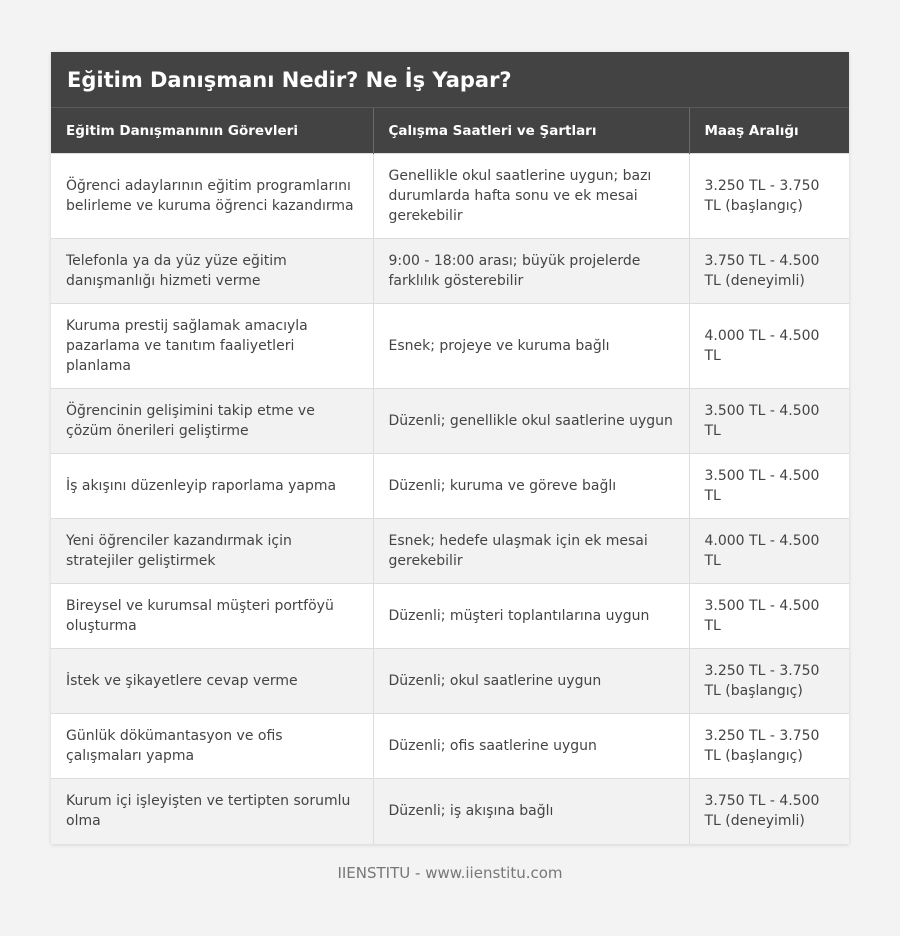 The height and width of the screenshot is (936, 900). Describe the element at coordinates (450, 873) in the screenshot. I see `footer-credit: IIENSTITU - www.iienstitu.com` at that location.